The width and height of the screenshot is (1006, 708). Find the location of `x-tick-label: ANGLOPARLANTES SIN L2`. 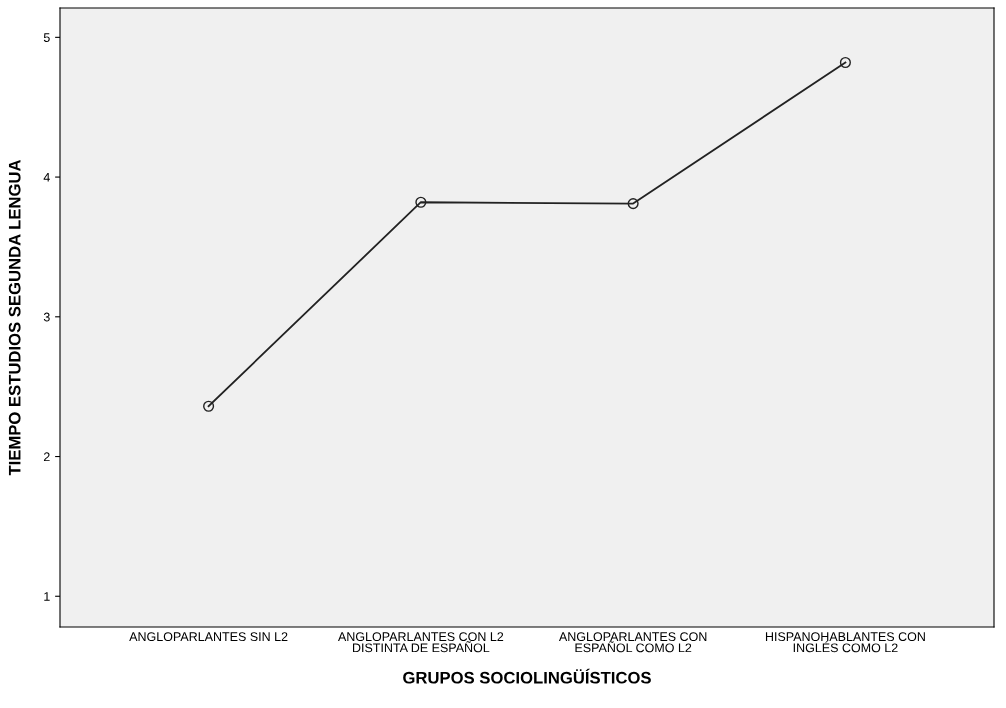

x-tick-label: ANGLOPARLANTES SIN L2 is located at coordinates (208, 637).